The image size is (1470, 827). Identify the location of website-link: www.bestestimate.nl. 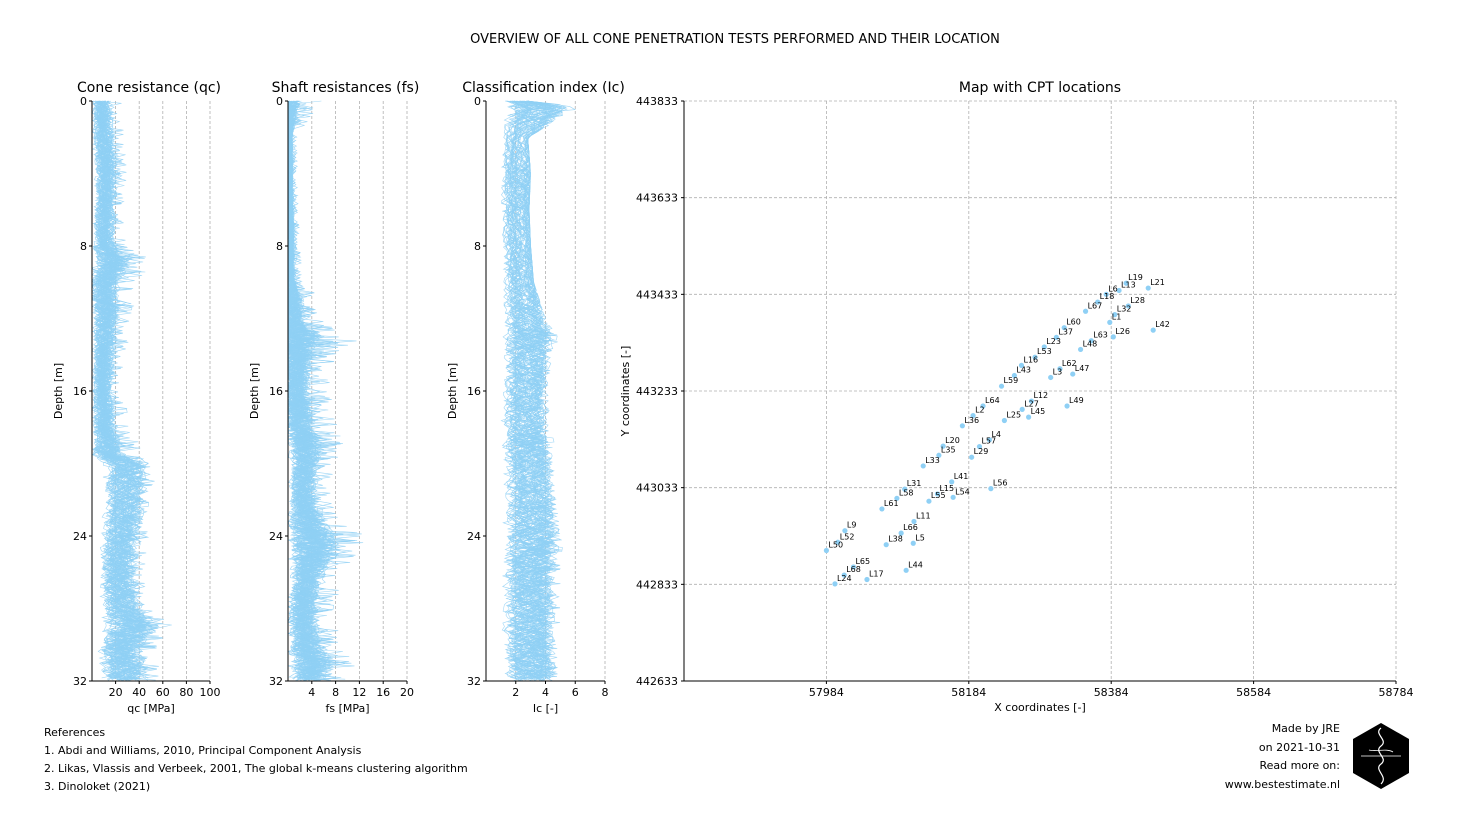
(1282, 784).